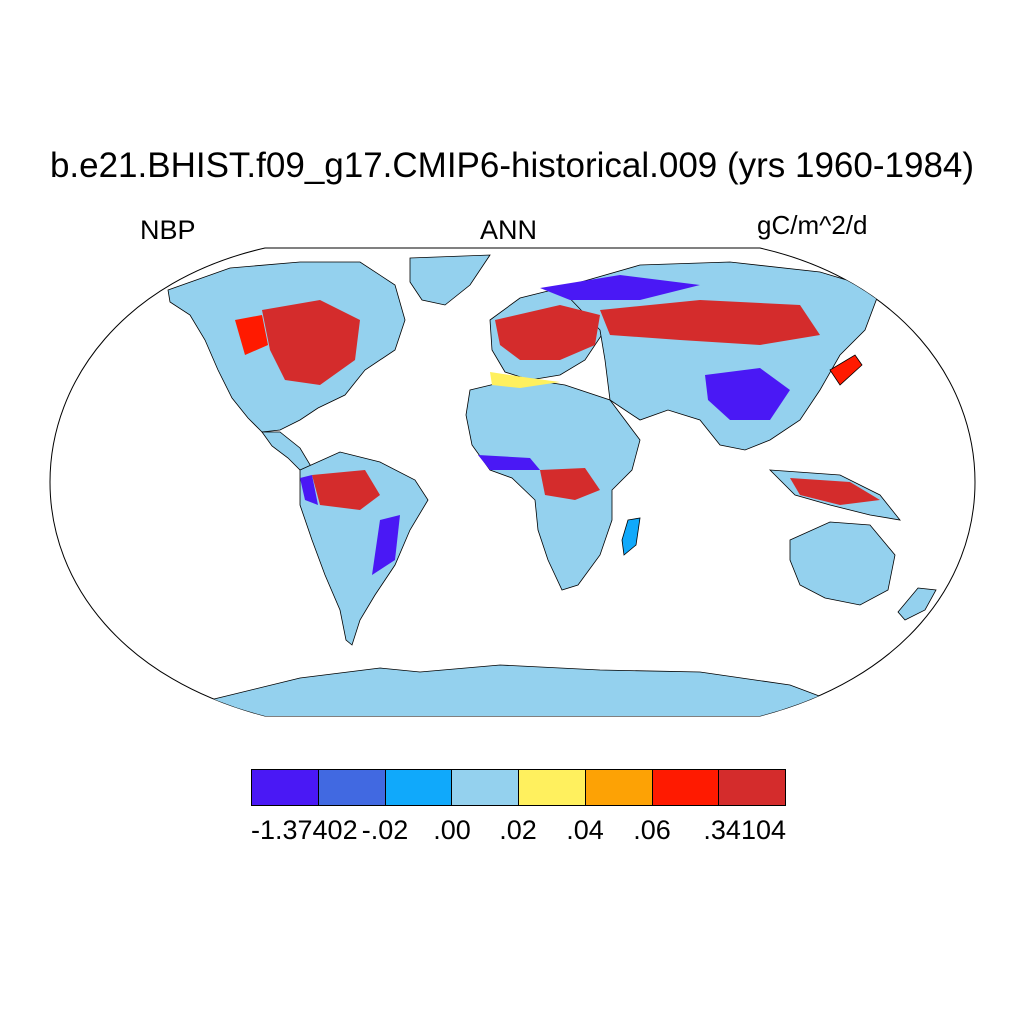 This screenshot has height=1024, width=1024. What do you see at coordinates (812, 225) in the screenshot?
I see `units-label: gC/m^2/d` at bounding box center [812, 225].